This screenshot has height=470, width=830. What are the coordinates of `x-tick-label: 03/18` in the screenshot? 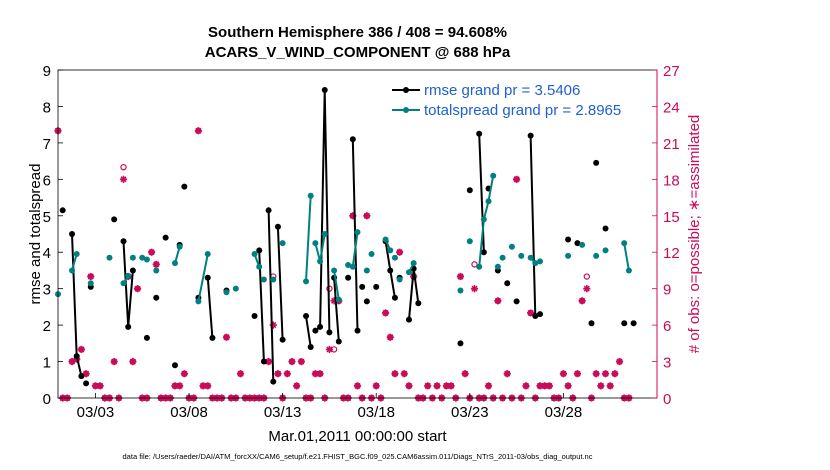 It's located at (376, 412).